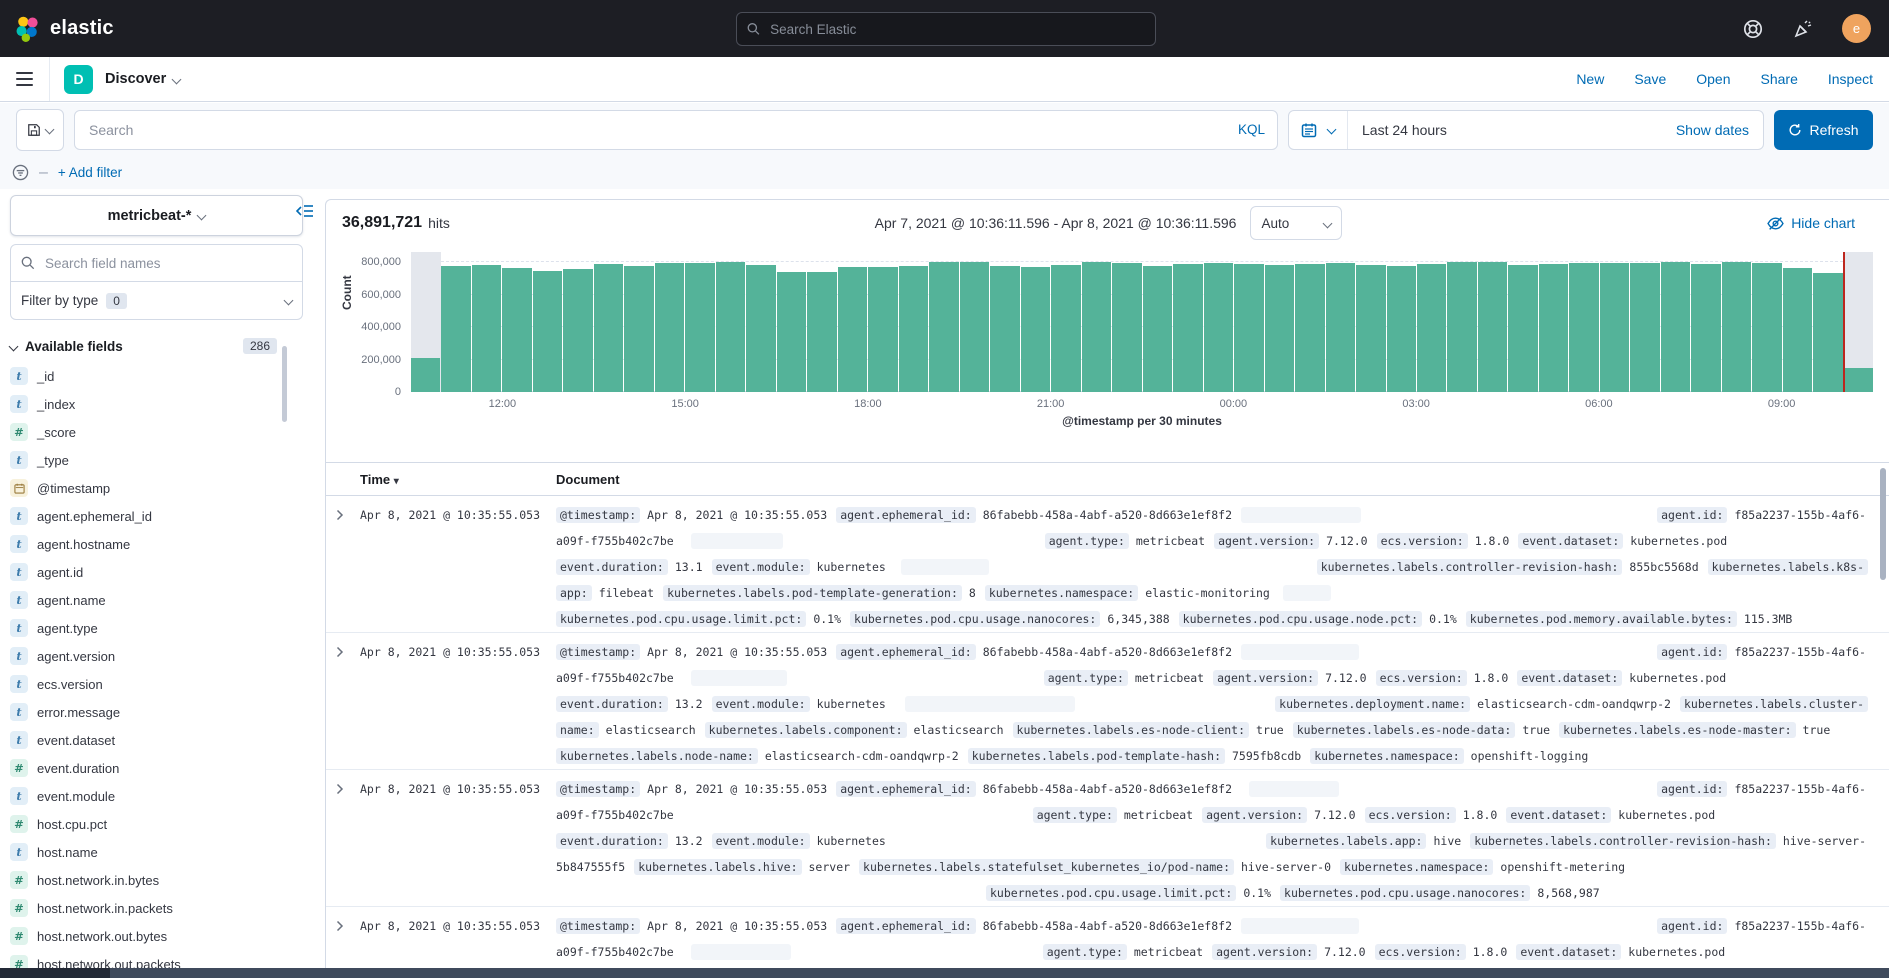 Image resolution: width=1889 pixels, height=978 pixels. Describe the element at coordinates (1296, 223) in the screenshot. I see `interval-select: Auto` at that location.